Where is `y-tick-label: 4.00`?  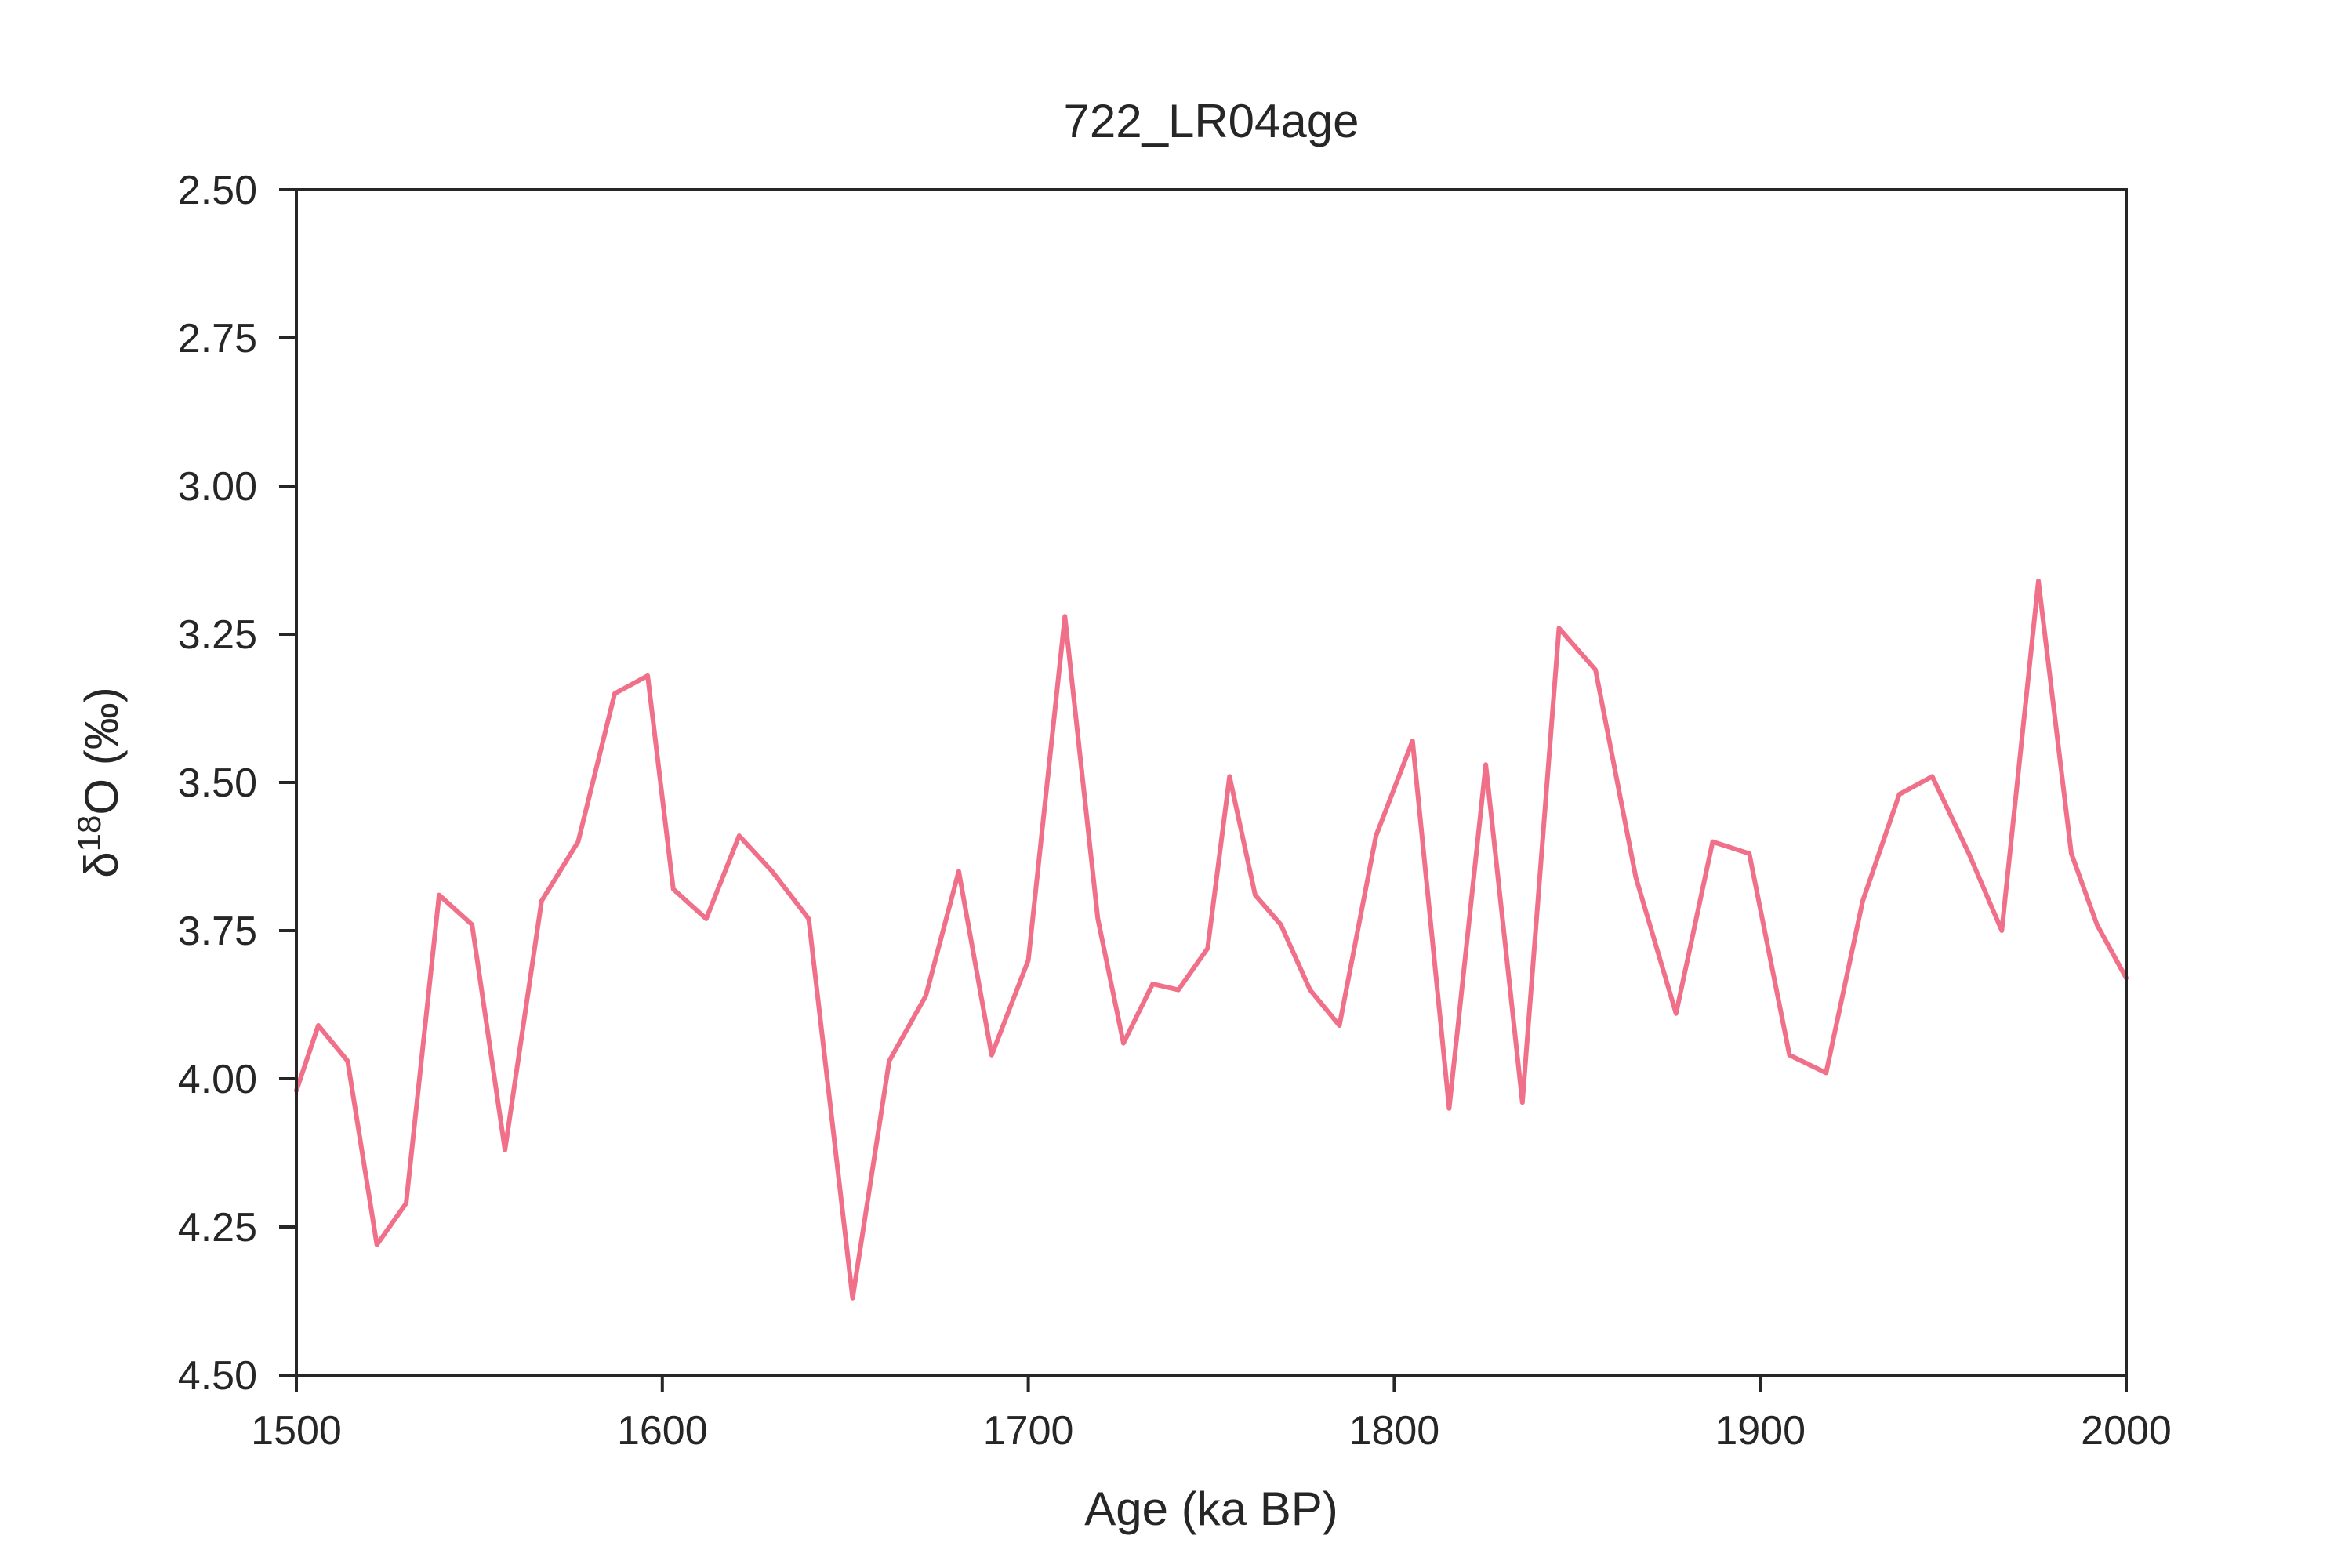
y-tick-label: 4.00 is located at coordinates (218, 1079).